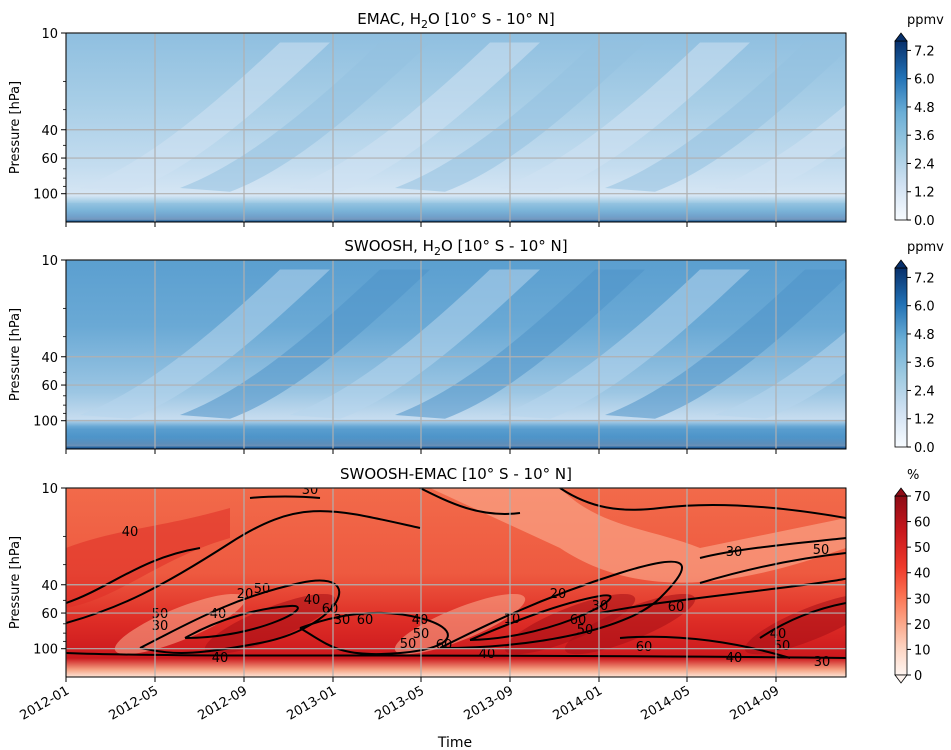 The height and width of the screenshot is (750, 951). Describe the element at coordinates (399, 703) in the screenshot. I see `x-tick-label: 2013-05` at that location.